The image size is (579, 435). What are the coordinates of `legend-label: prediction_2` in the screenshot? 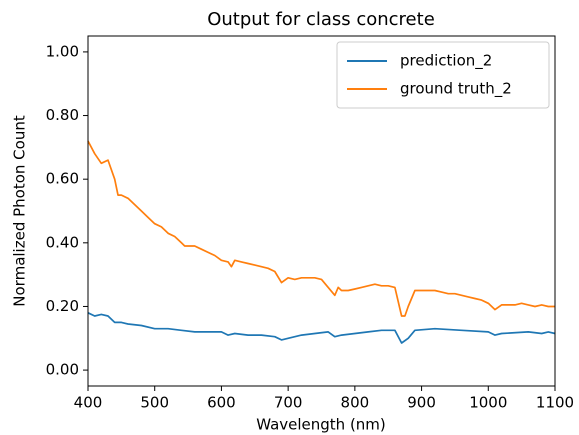 It's located at (446, 61).